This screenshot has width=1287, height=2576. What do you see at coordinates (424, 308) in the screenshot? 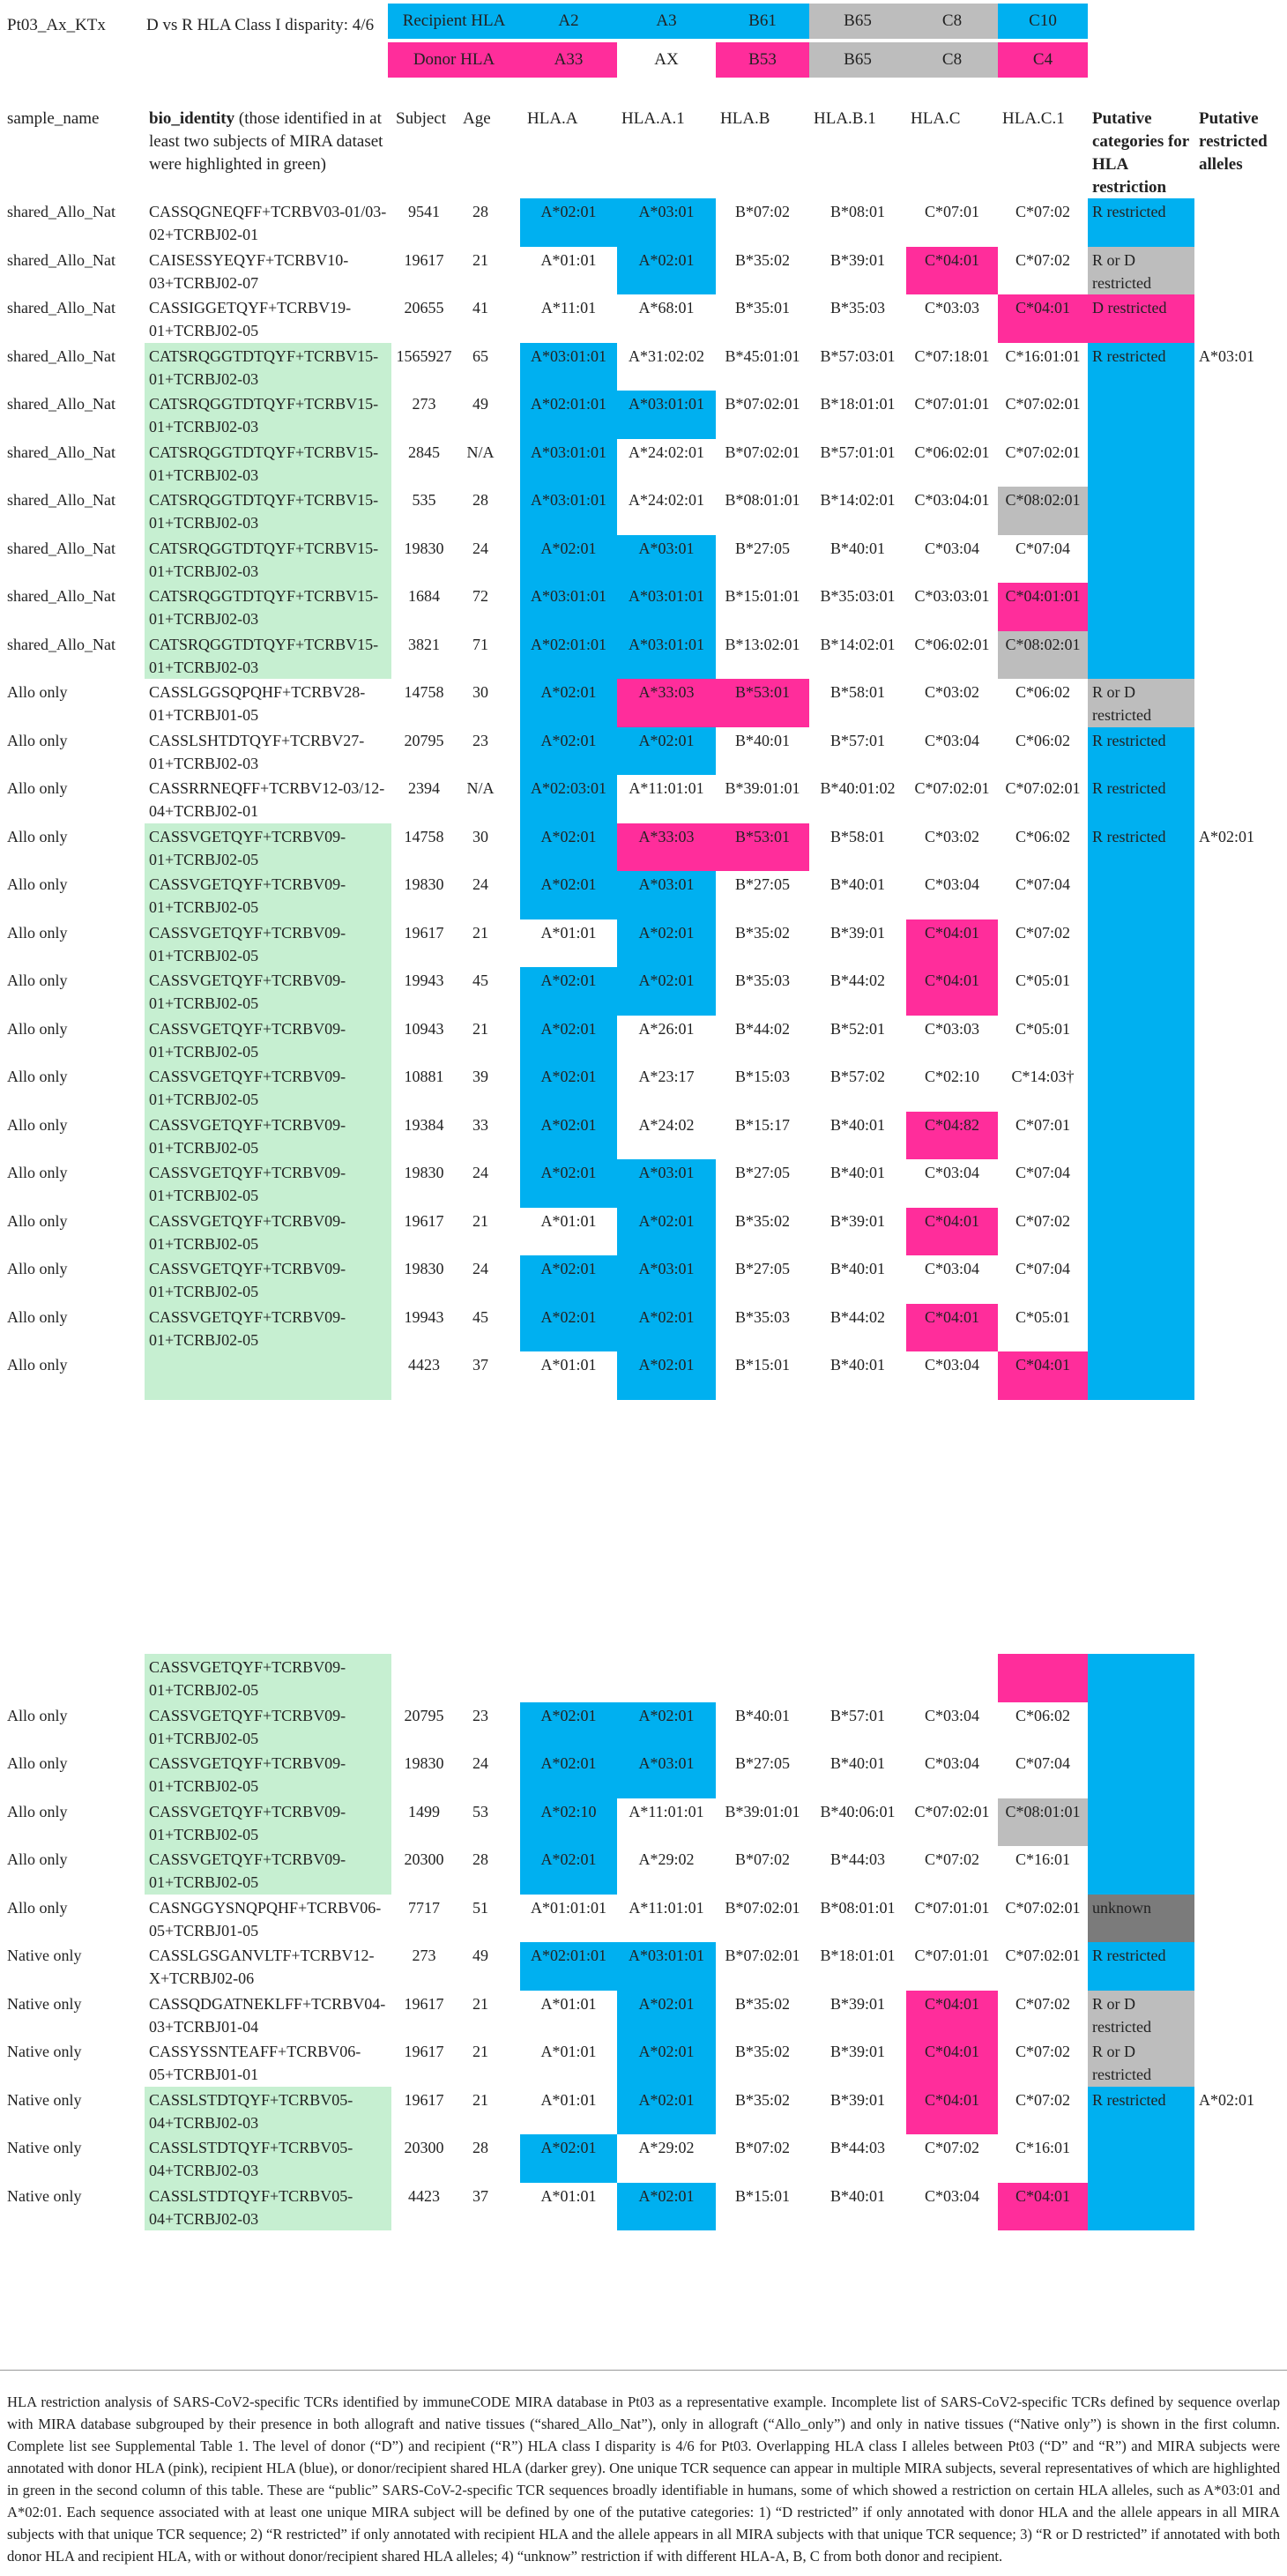
I see `subject-cell: 20655` at bounding box center [424, 308].